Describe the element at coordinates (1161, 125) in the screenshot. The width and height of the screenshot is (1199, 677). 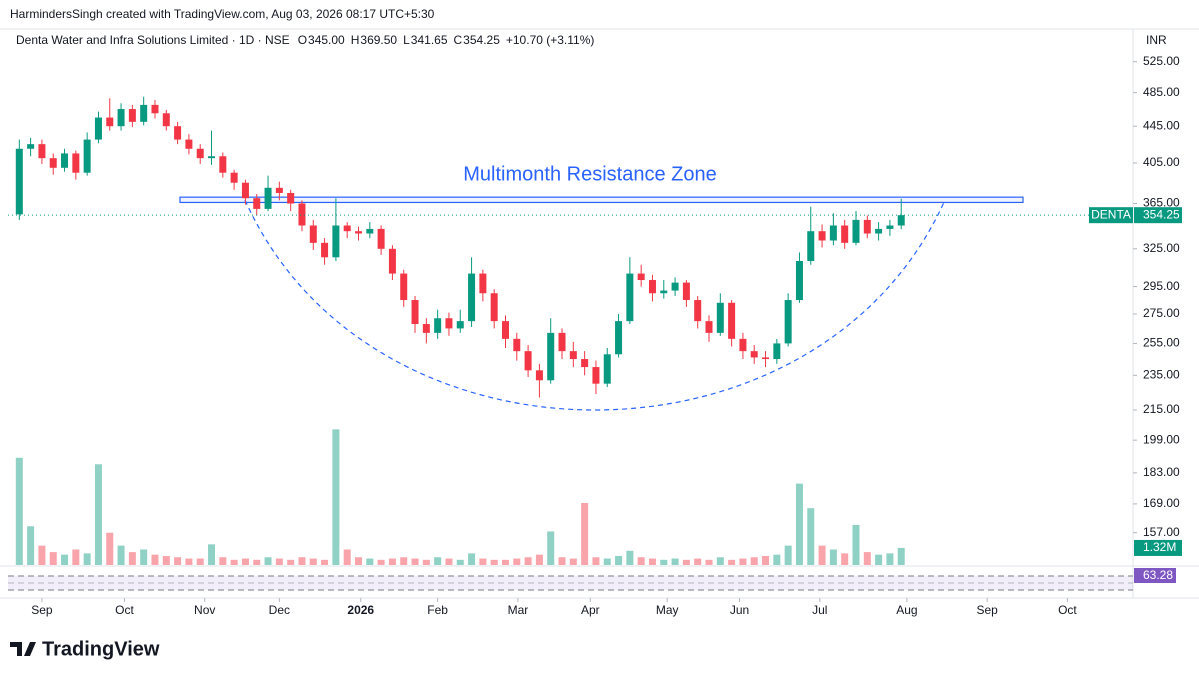
I see `y-tick-label: 445.00` at that location.